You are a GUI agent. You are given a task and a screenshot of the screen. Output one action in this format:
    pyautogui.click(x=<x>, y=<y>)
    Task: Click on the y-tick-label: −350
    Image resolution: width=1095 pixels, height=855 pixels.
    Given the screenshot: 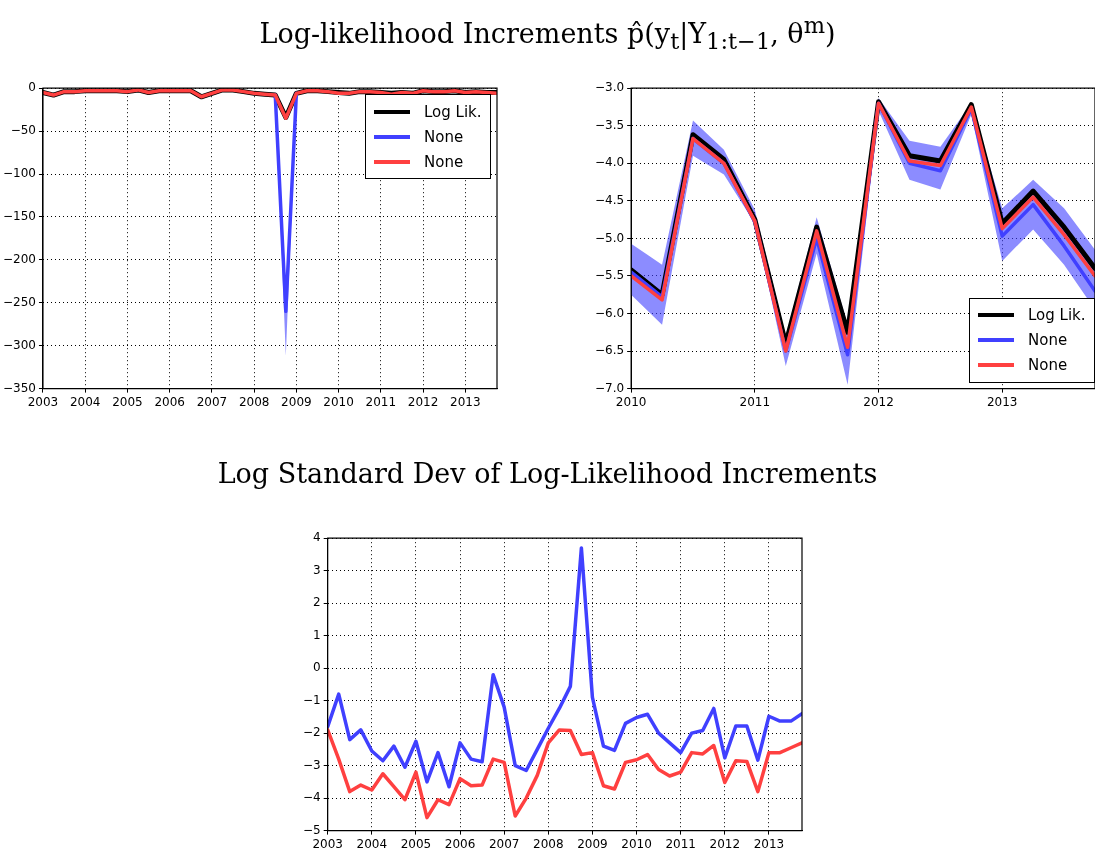 What is the action you would take?
    pyautogui.click(x=19, y=387)
    